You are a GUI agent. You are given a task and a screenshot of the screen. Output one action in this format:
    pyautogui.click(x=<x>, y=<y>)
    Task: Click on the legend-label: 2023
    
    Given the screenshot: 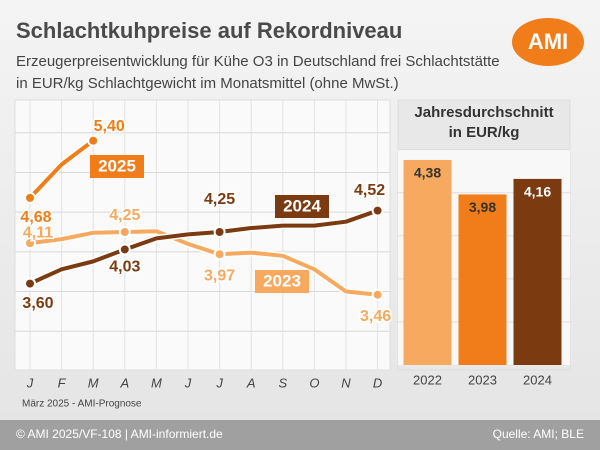 What is the action you would take?
    pyautogui.click(x=282, y=280)
    